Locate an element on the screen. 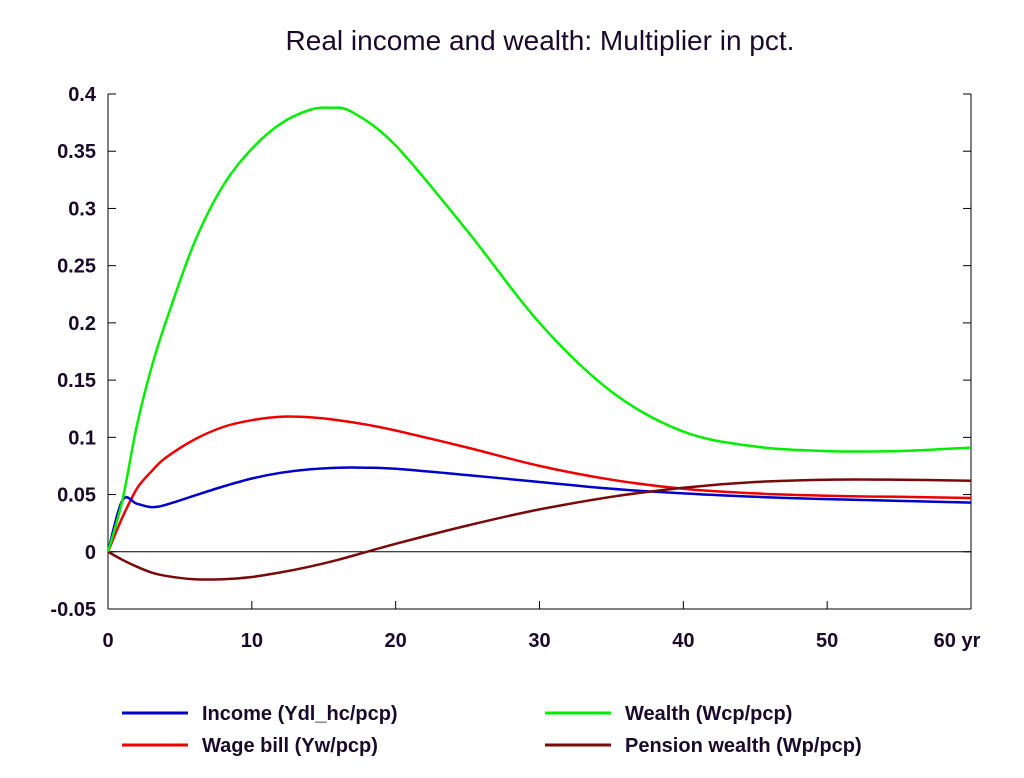 The width and height of the screenshot is (1024, 778). legend-label: Wage bill (Yw/pcp) is located at coordinates (290, 746).